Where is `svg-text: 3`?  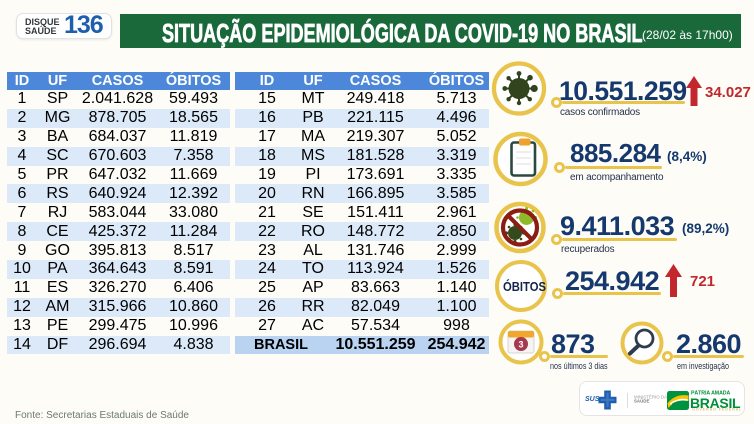 svg-text: 3 is located at coordinates (520, 345).